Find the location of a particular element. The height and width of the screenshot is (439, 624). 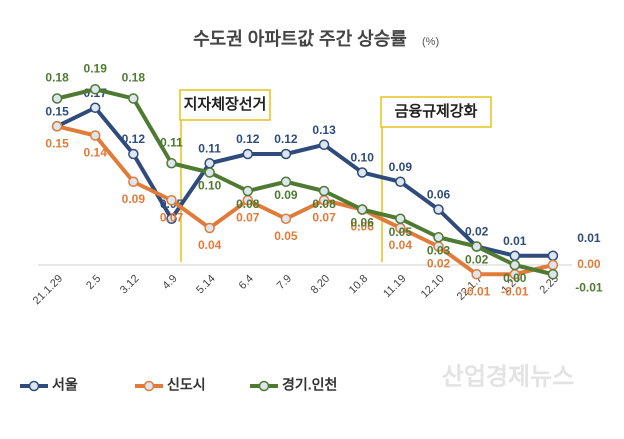

annotation: 지자체장선거 is located at coordinates (225, 104).